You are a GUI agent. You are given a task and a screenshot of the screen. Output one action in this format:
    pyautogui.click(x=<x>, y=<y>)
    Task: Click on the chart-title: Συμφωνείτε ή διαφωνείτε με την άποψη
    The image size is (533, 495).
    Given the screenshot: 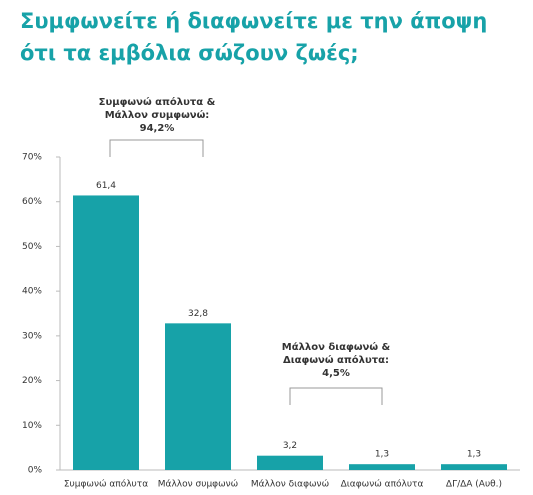 What is the action you would take?
    pyautogui.click(x=253, y=21)
    